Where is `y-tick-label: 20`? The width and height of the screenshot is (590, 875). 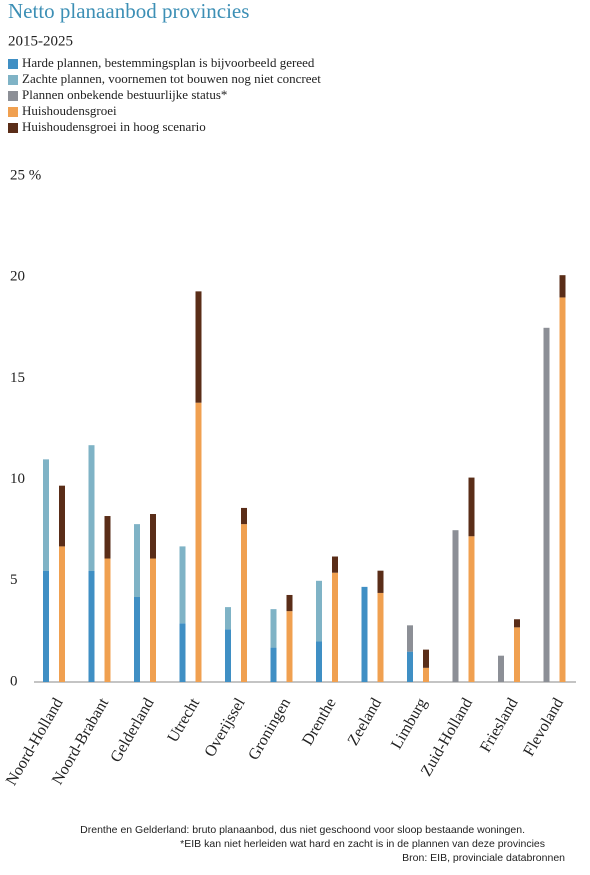 y-tick-label: 20 is located at coordinates (17, 277).